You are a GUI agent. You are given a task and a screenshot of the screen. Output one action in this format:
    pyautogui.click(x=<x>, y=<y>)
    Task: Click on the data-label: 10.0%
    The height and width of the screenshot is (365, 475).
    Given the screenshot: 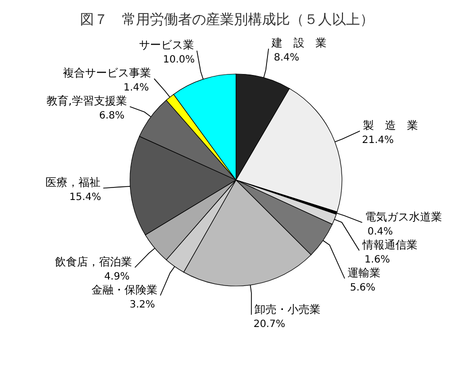 What is the action you would take?
    pyautogui.click(x=179, y=60)
    